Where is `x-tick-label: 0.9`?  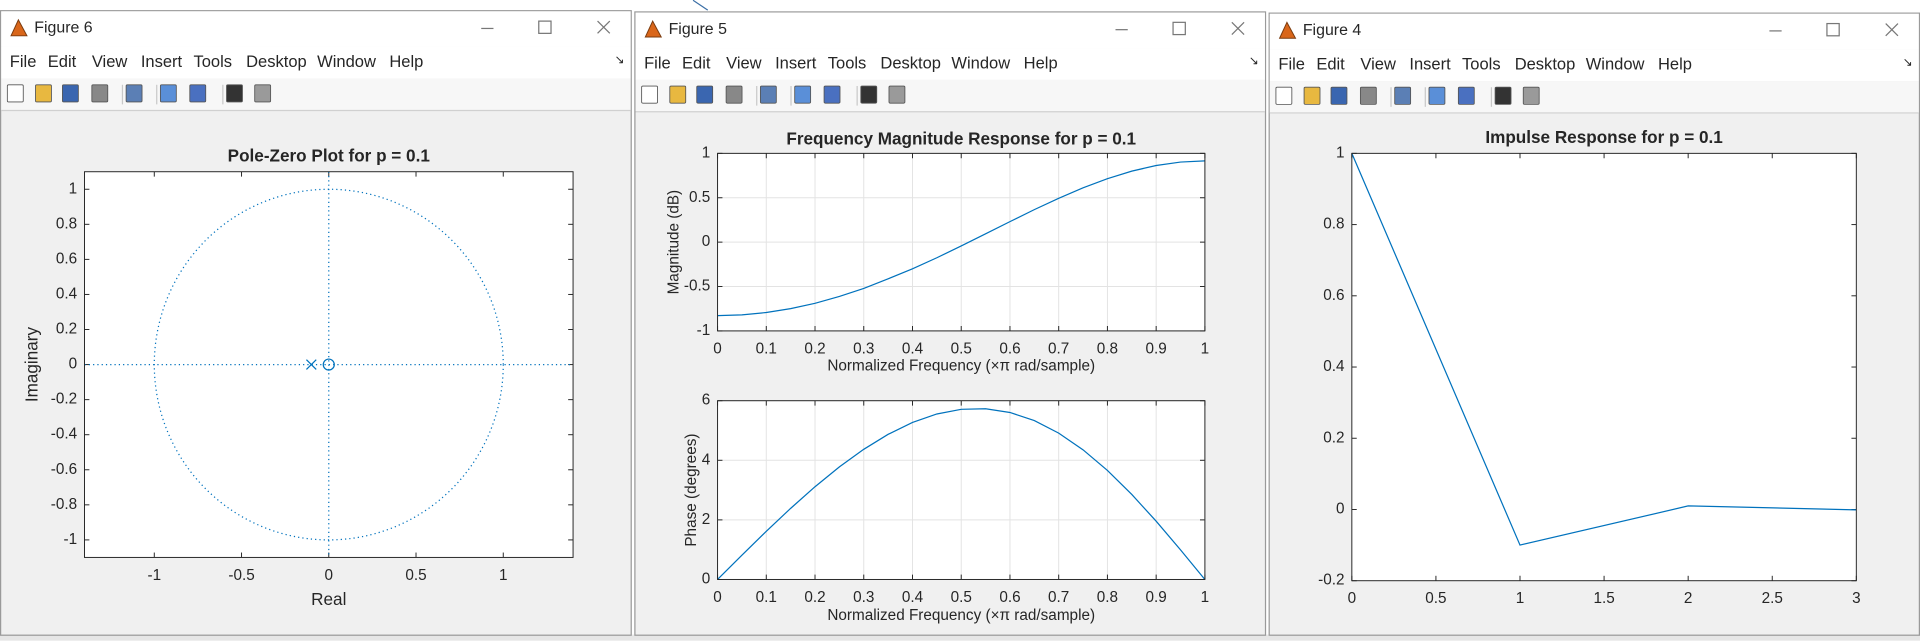
x-tick-label: 0.9 is located at coordinates (1156, 597).